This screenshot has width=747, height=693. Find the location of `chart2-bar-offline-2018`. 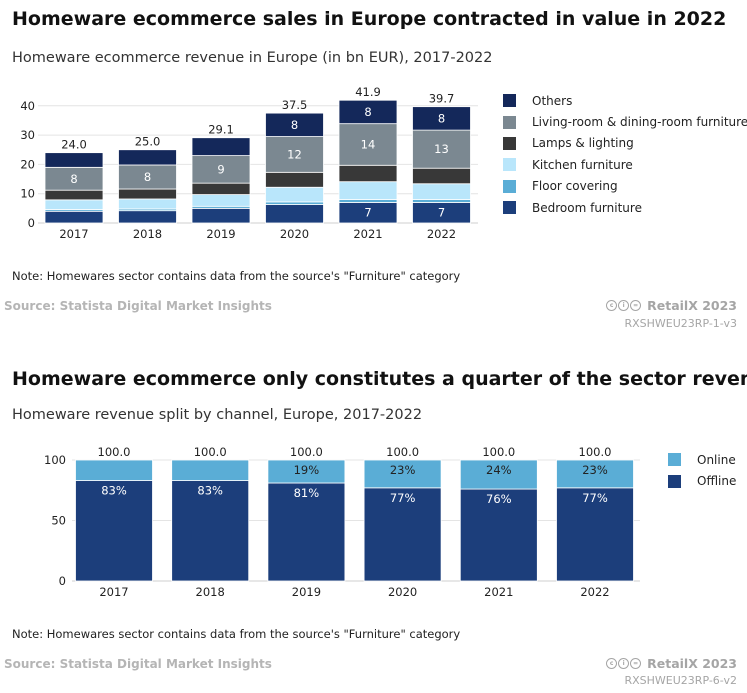

chart2-bar-offline-2018 is located at coordinates (210, 531).